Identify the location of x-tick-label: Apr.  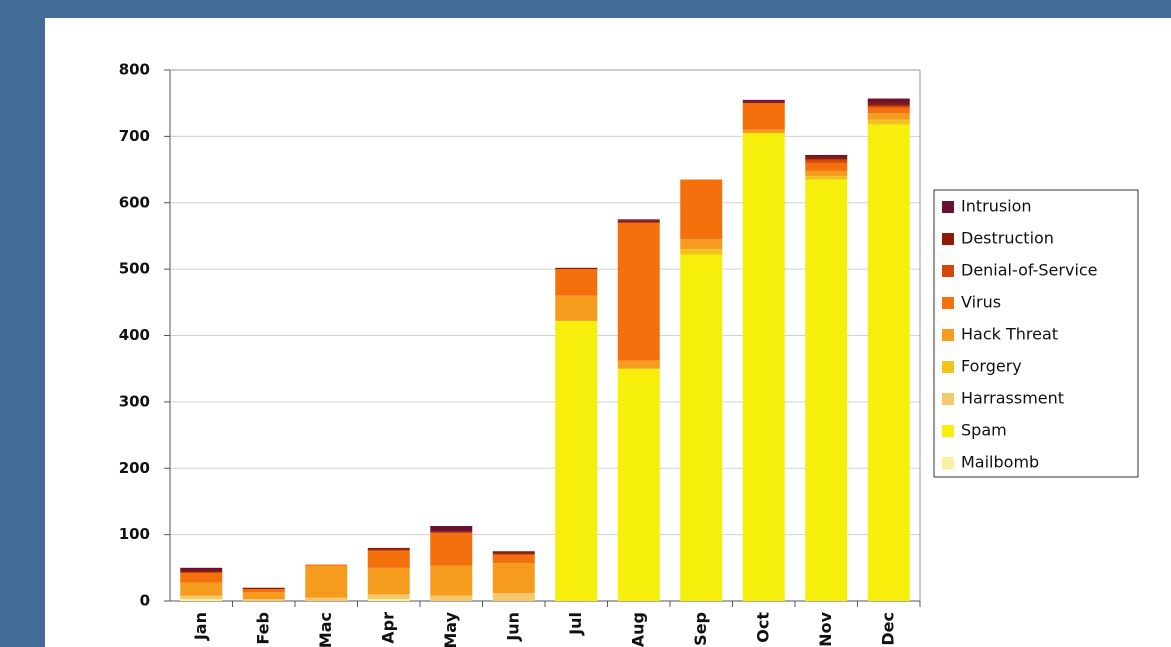
(387, 628).